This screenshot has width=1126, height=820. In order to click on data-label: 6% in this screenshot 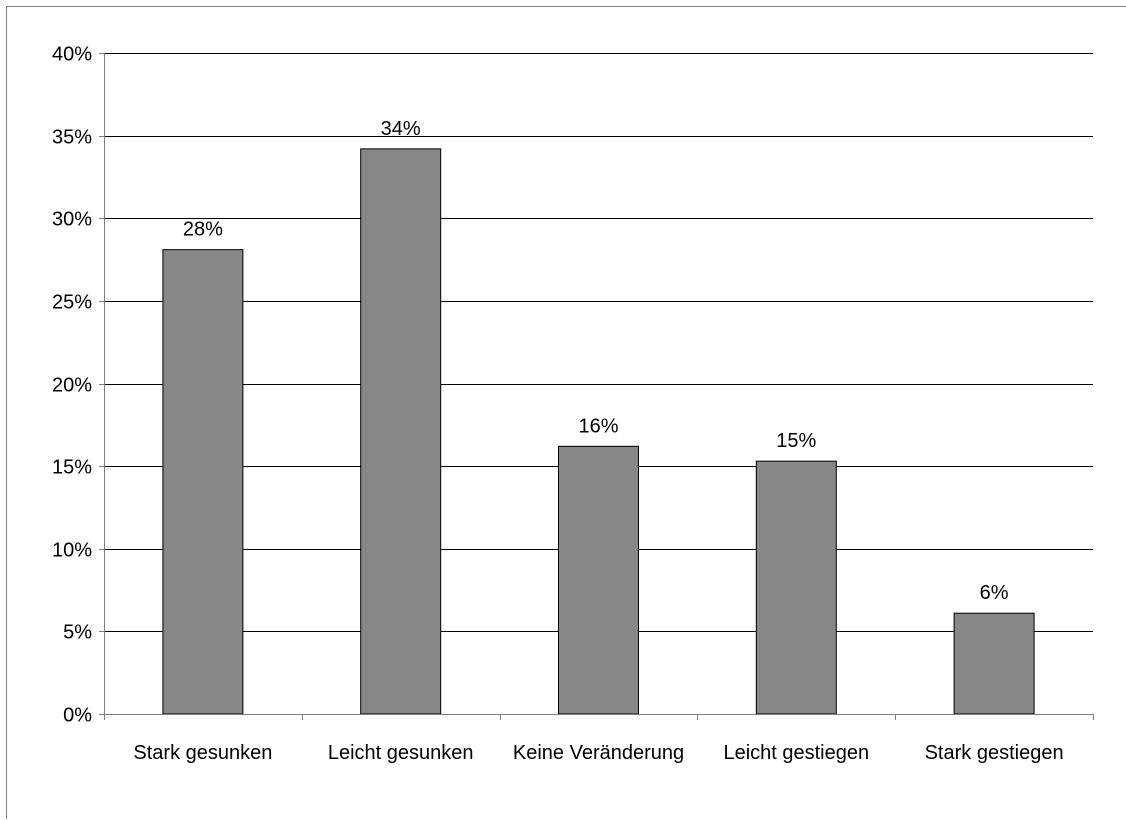, I will do `click(994, 593)`.